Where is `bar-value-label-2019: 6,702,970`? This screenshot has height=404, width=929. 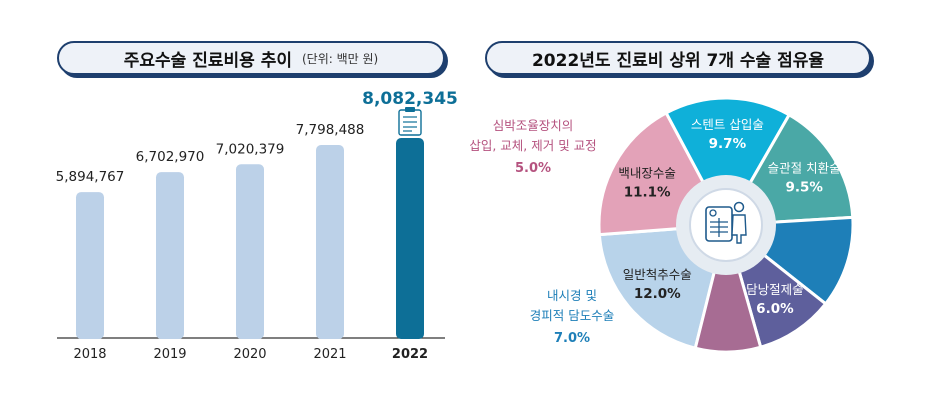 bar-value-label-2019: 6,702,970 is located at coordinates (170, 157).